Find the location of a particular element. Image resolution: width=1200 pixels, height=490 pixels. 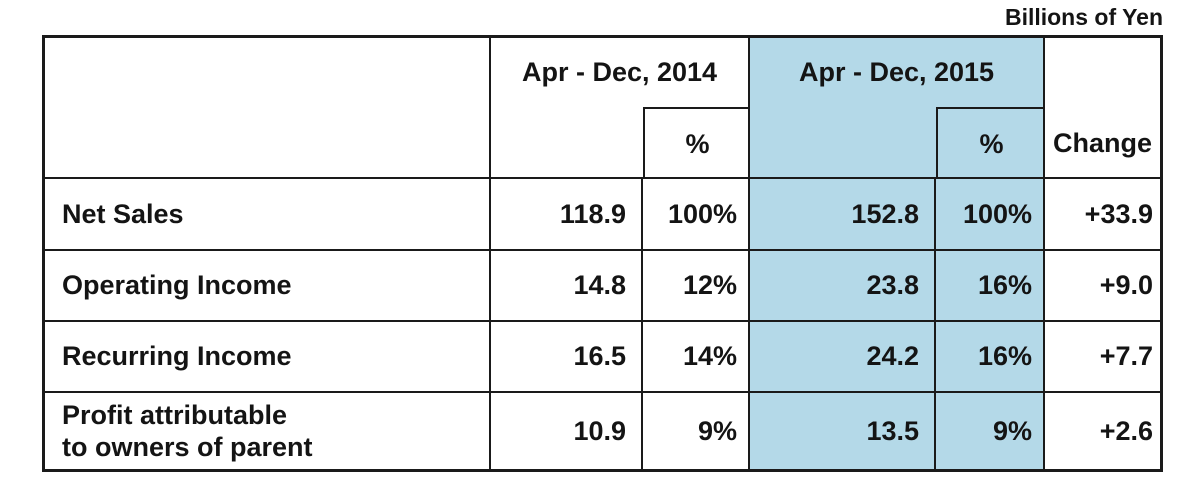

pct-2014: 12% is located at coordinates (696, 286).